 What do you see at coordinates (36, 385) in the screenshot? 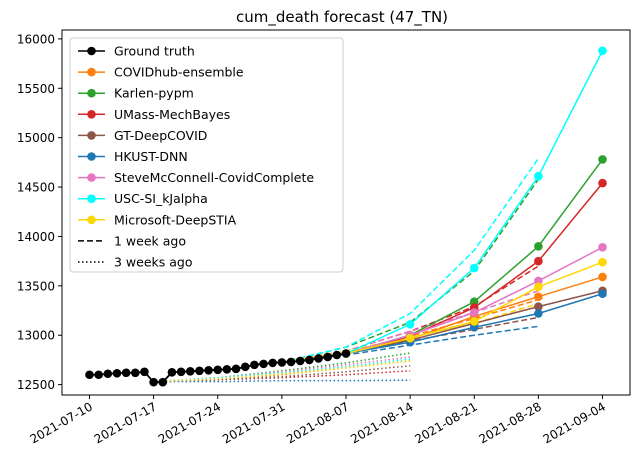
I see `y-tick-label: 12500` at bounding box center [36, 385].